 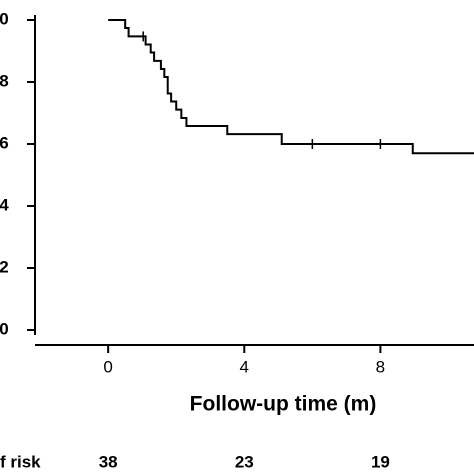 I want to click on y-tick-label: 8, so click(x=4, y=80).